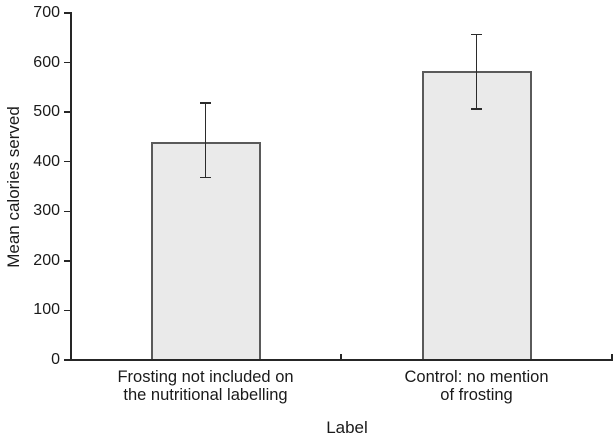  Describe the element at coordinates (205, 394) in the screenshot. I see `category-label-line: the nutritional labelling` at that location.